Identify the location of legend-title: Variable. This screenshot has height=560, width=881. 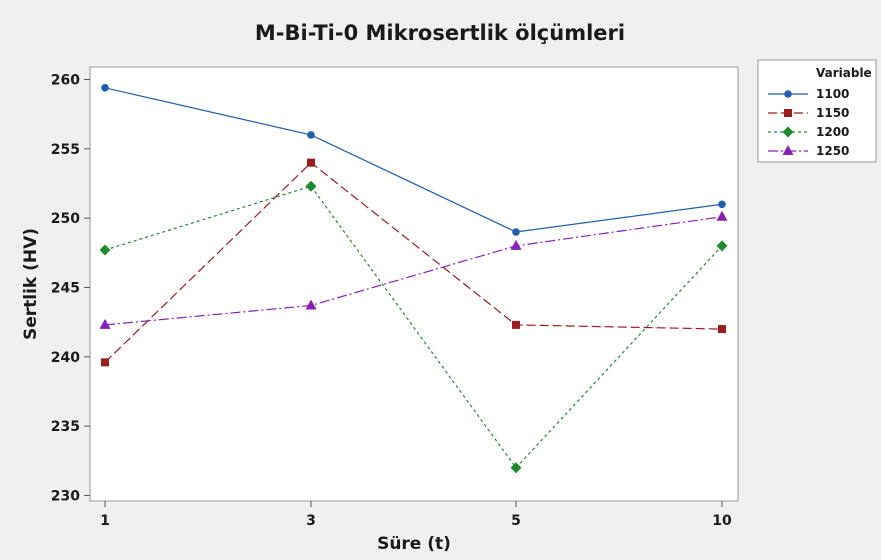
(844, 73).